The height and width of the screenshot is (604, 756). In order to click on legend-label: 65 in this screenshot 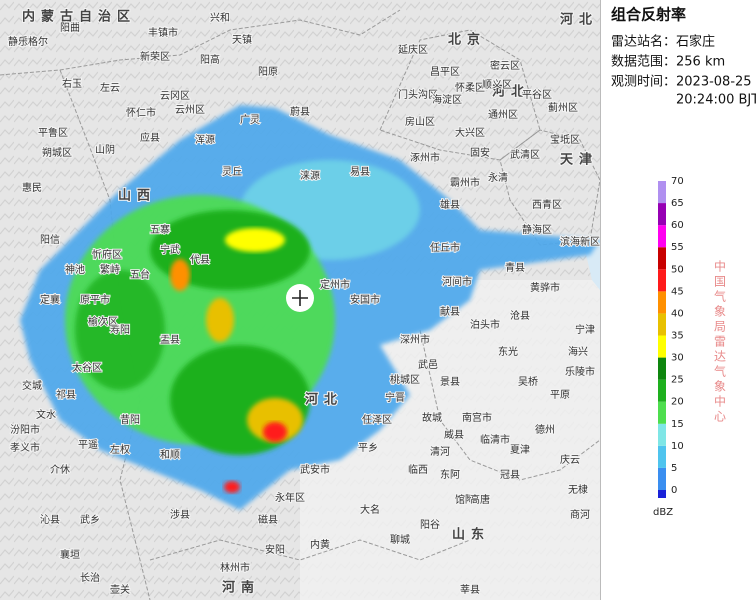, I will do `click(677, 203)`.